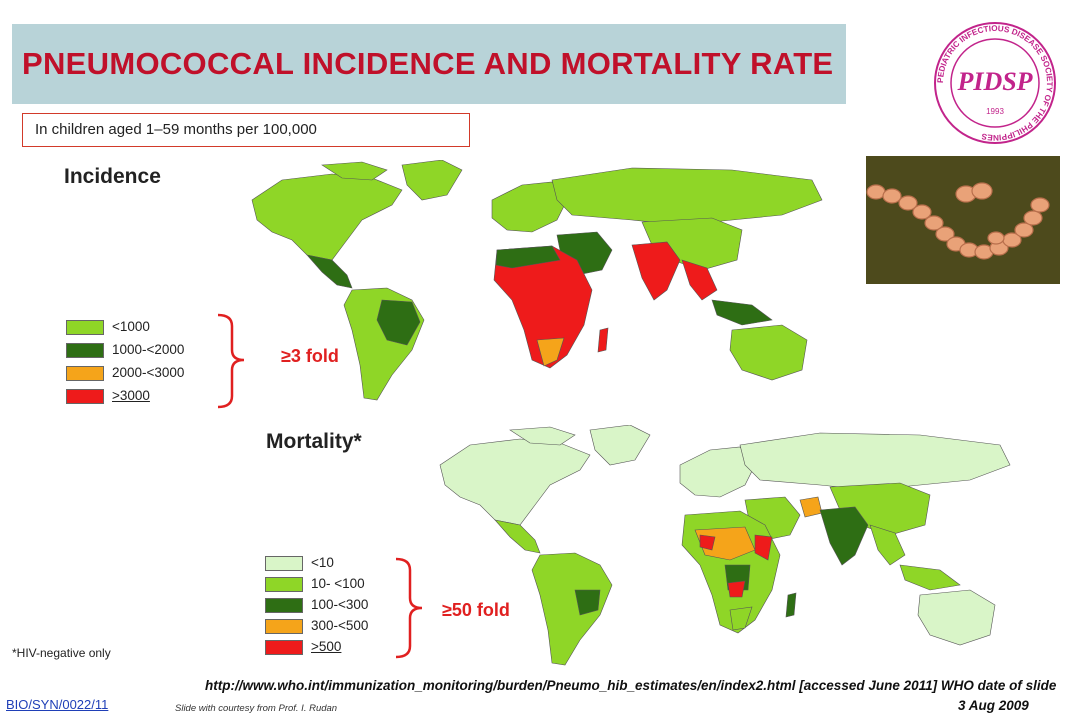  Describe the element at coordinates (963, 220) in the screenshot. I see `pneumococcus-photo` at that location.